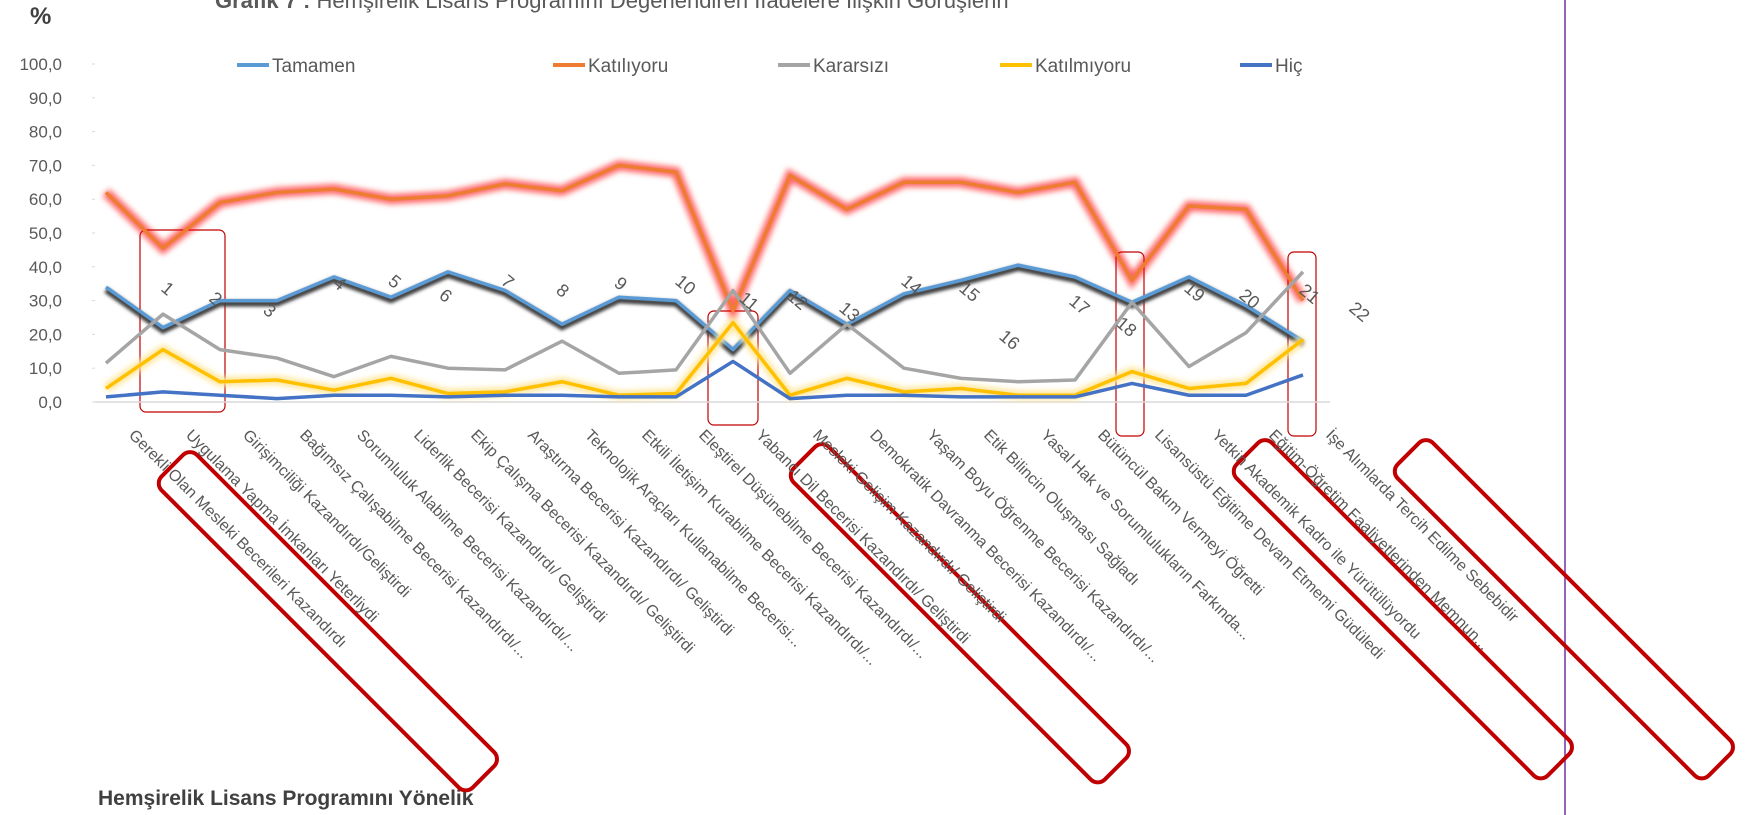  Describe the element at coordinates (45, 301) in the screenshot. I see `y-tick-label: 30,0` at that location.